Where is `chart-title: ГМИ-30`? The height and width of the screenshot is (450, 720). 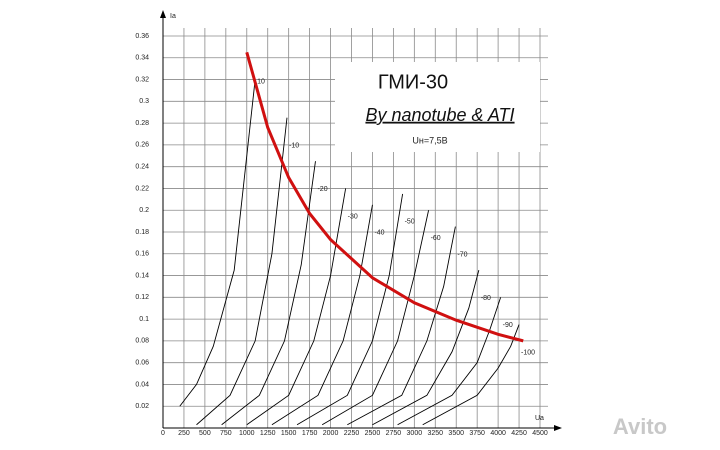
chart-title: ГМИ-30 is located at coordinates (413, 82).